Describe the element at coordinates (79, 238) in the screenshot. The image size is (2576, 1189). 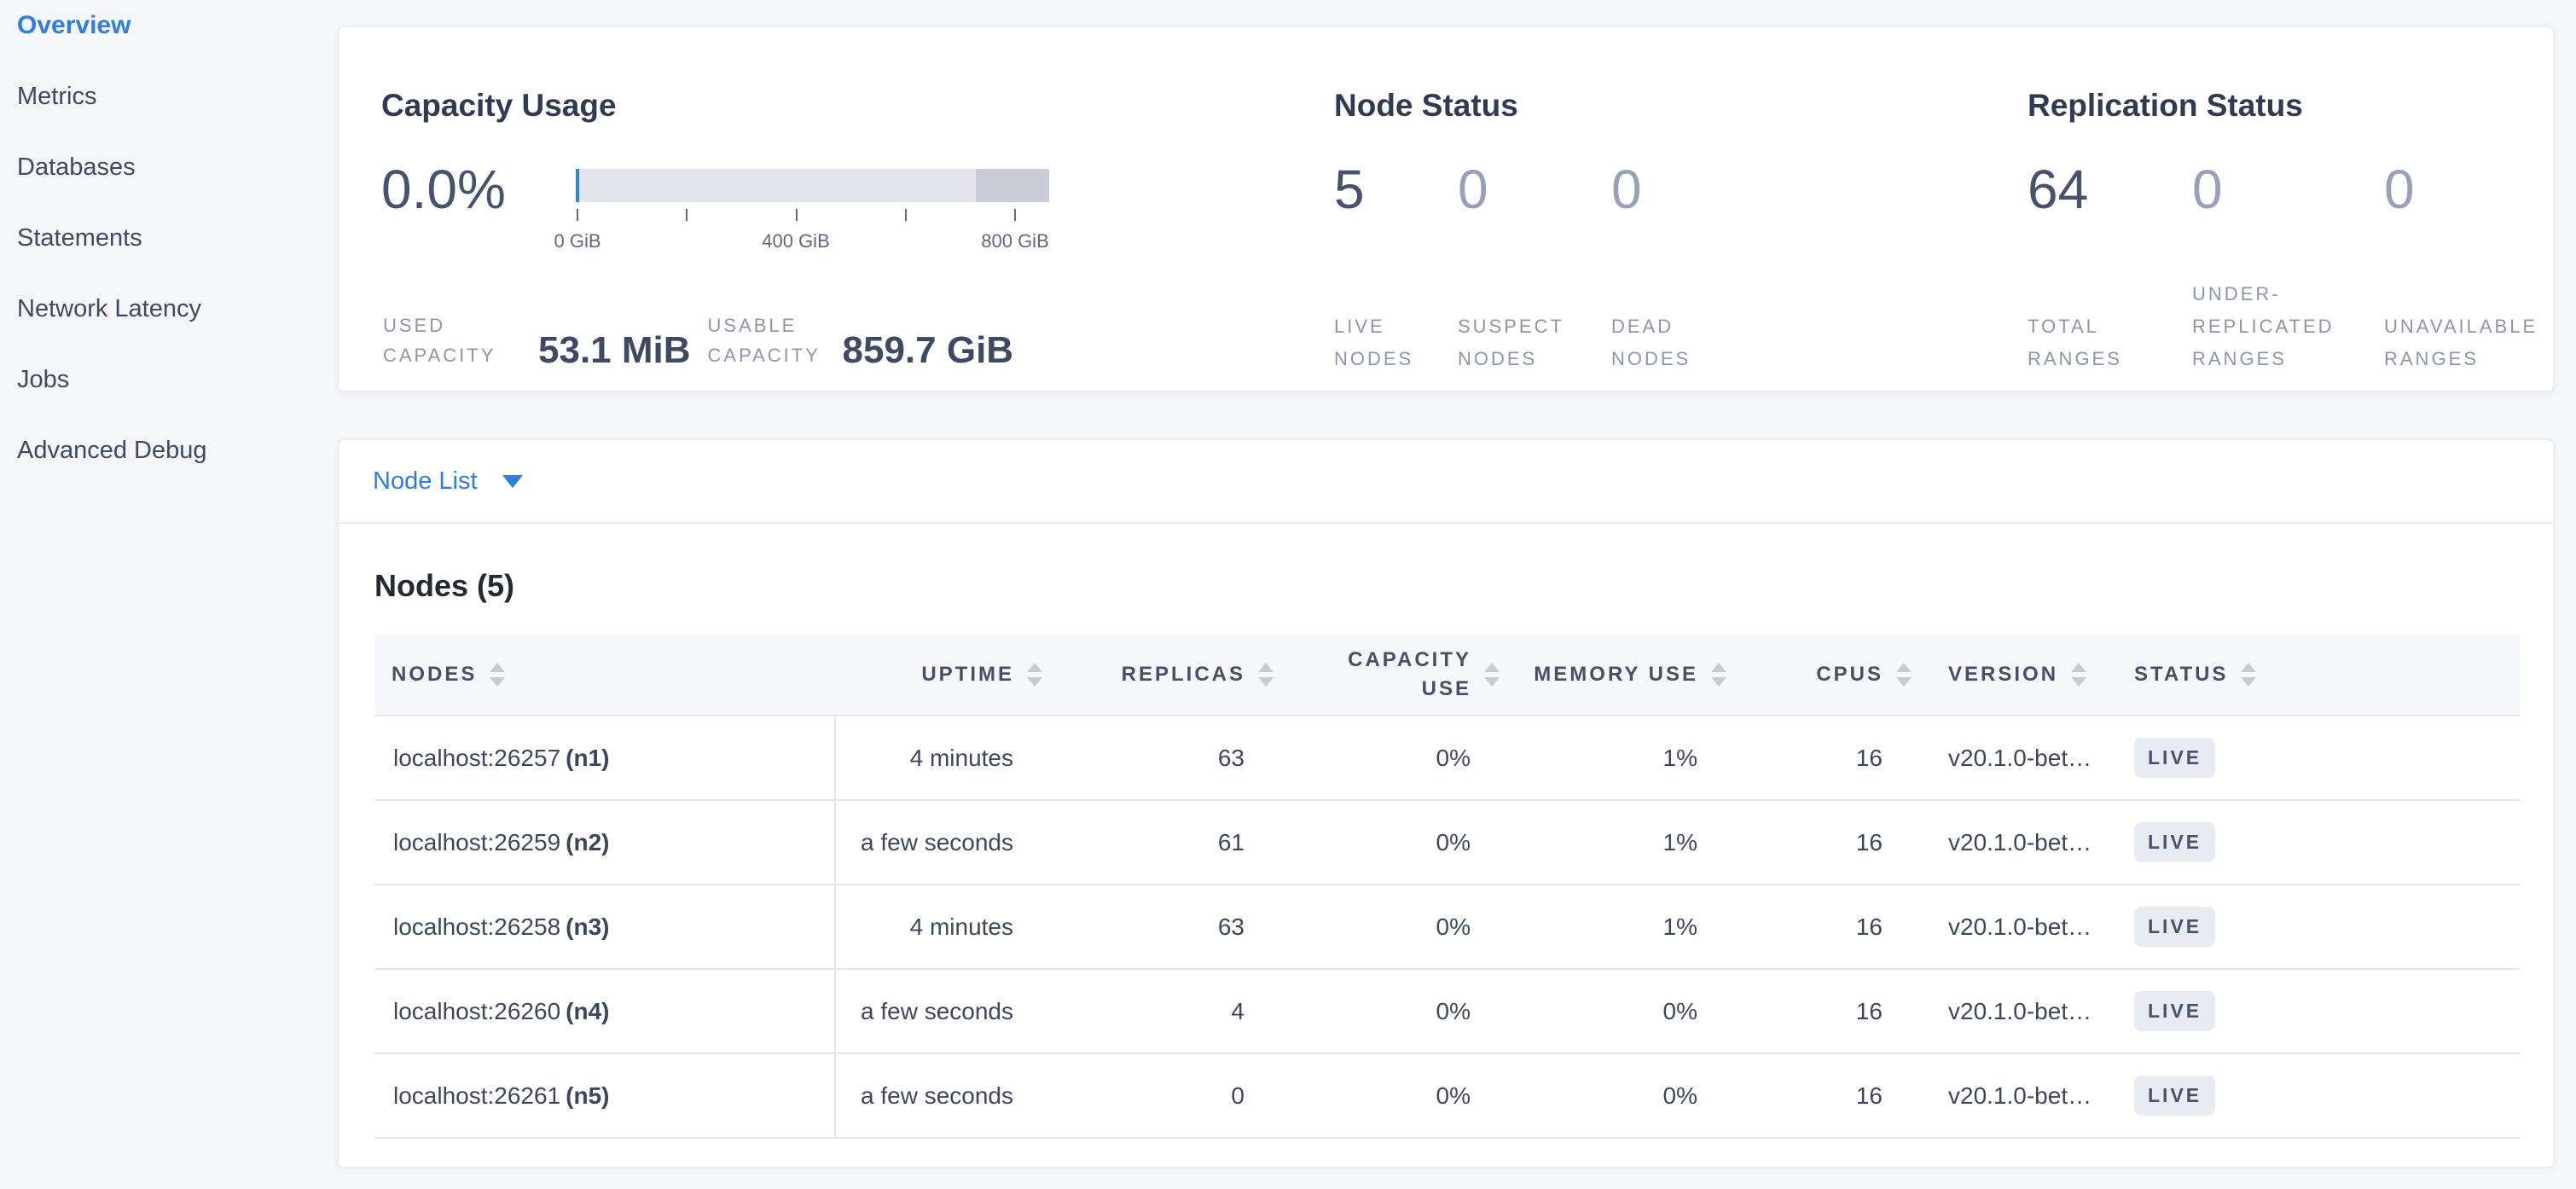
I see `sidebar-item: Statements` at that location.